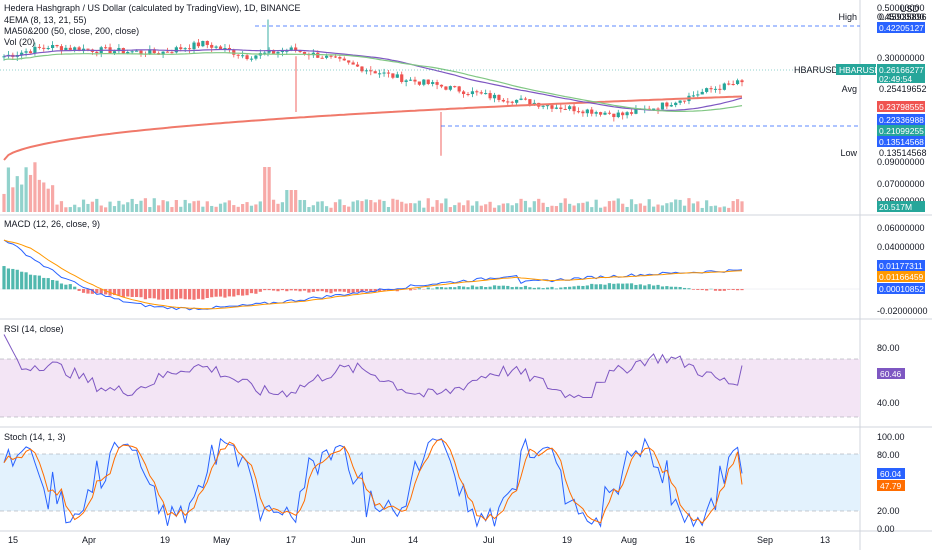  I want to click on stoch-tick-label: 100.00, so click(891, 437).